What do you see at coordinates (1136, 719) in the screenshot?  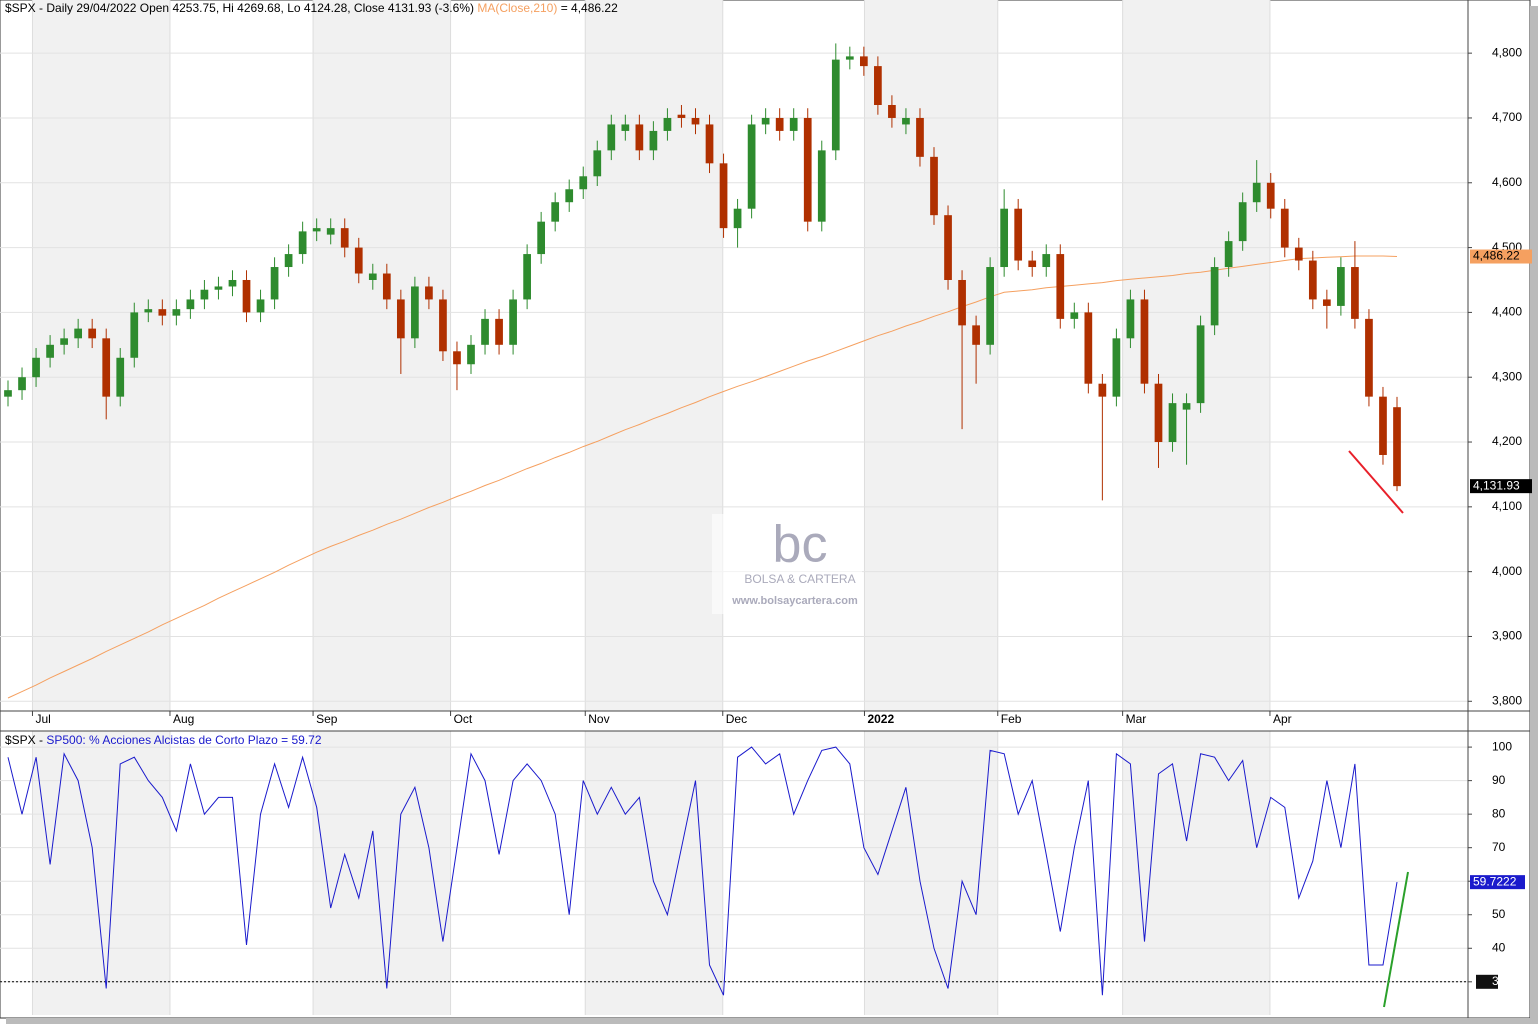 I see `x-tick-label: Mar` at bounding box center [1136, 719].